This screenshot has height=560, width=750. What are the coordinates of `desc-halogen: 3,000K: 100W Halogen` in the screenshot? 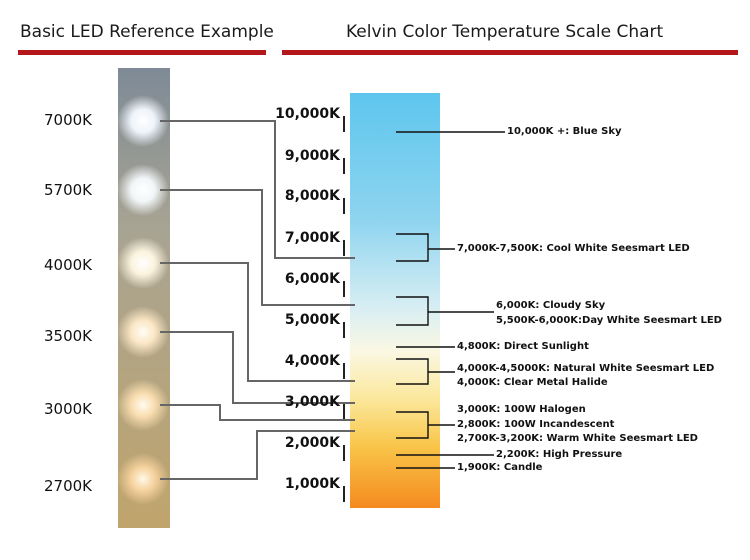 It's located at (521, 409).